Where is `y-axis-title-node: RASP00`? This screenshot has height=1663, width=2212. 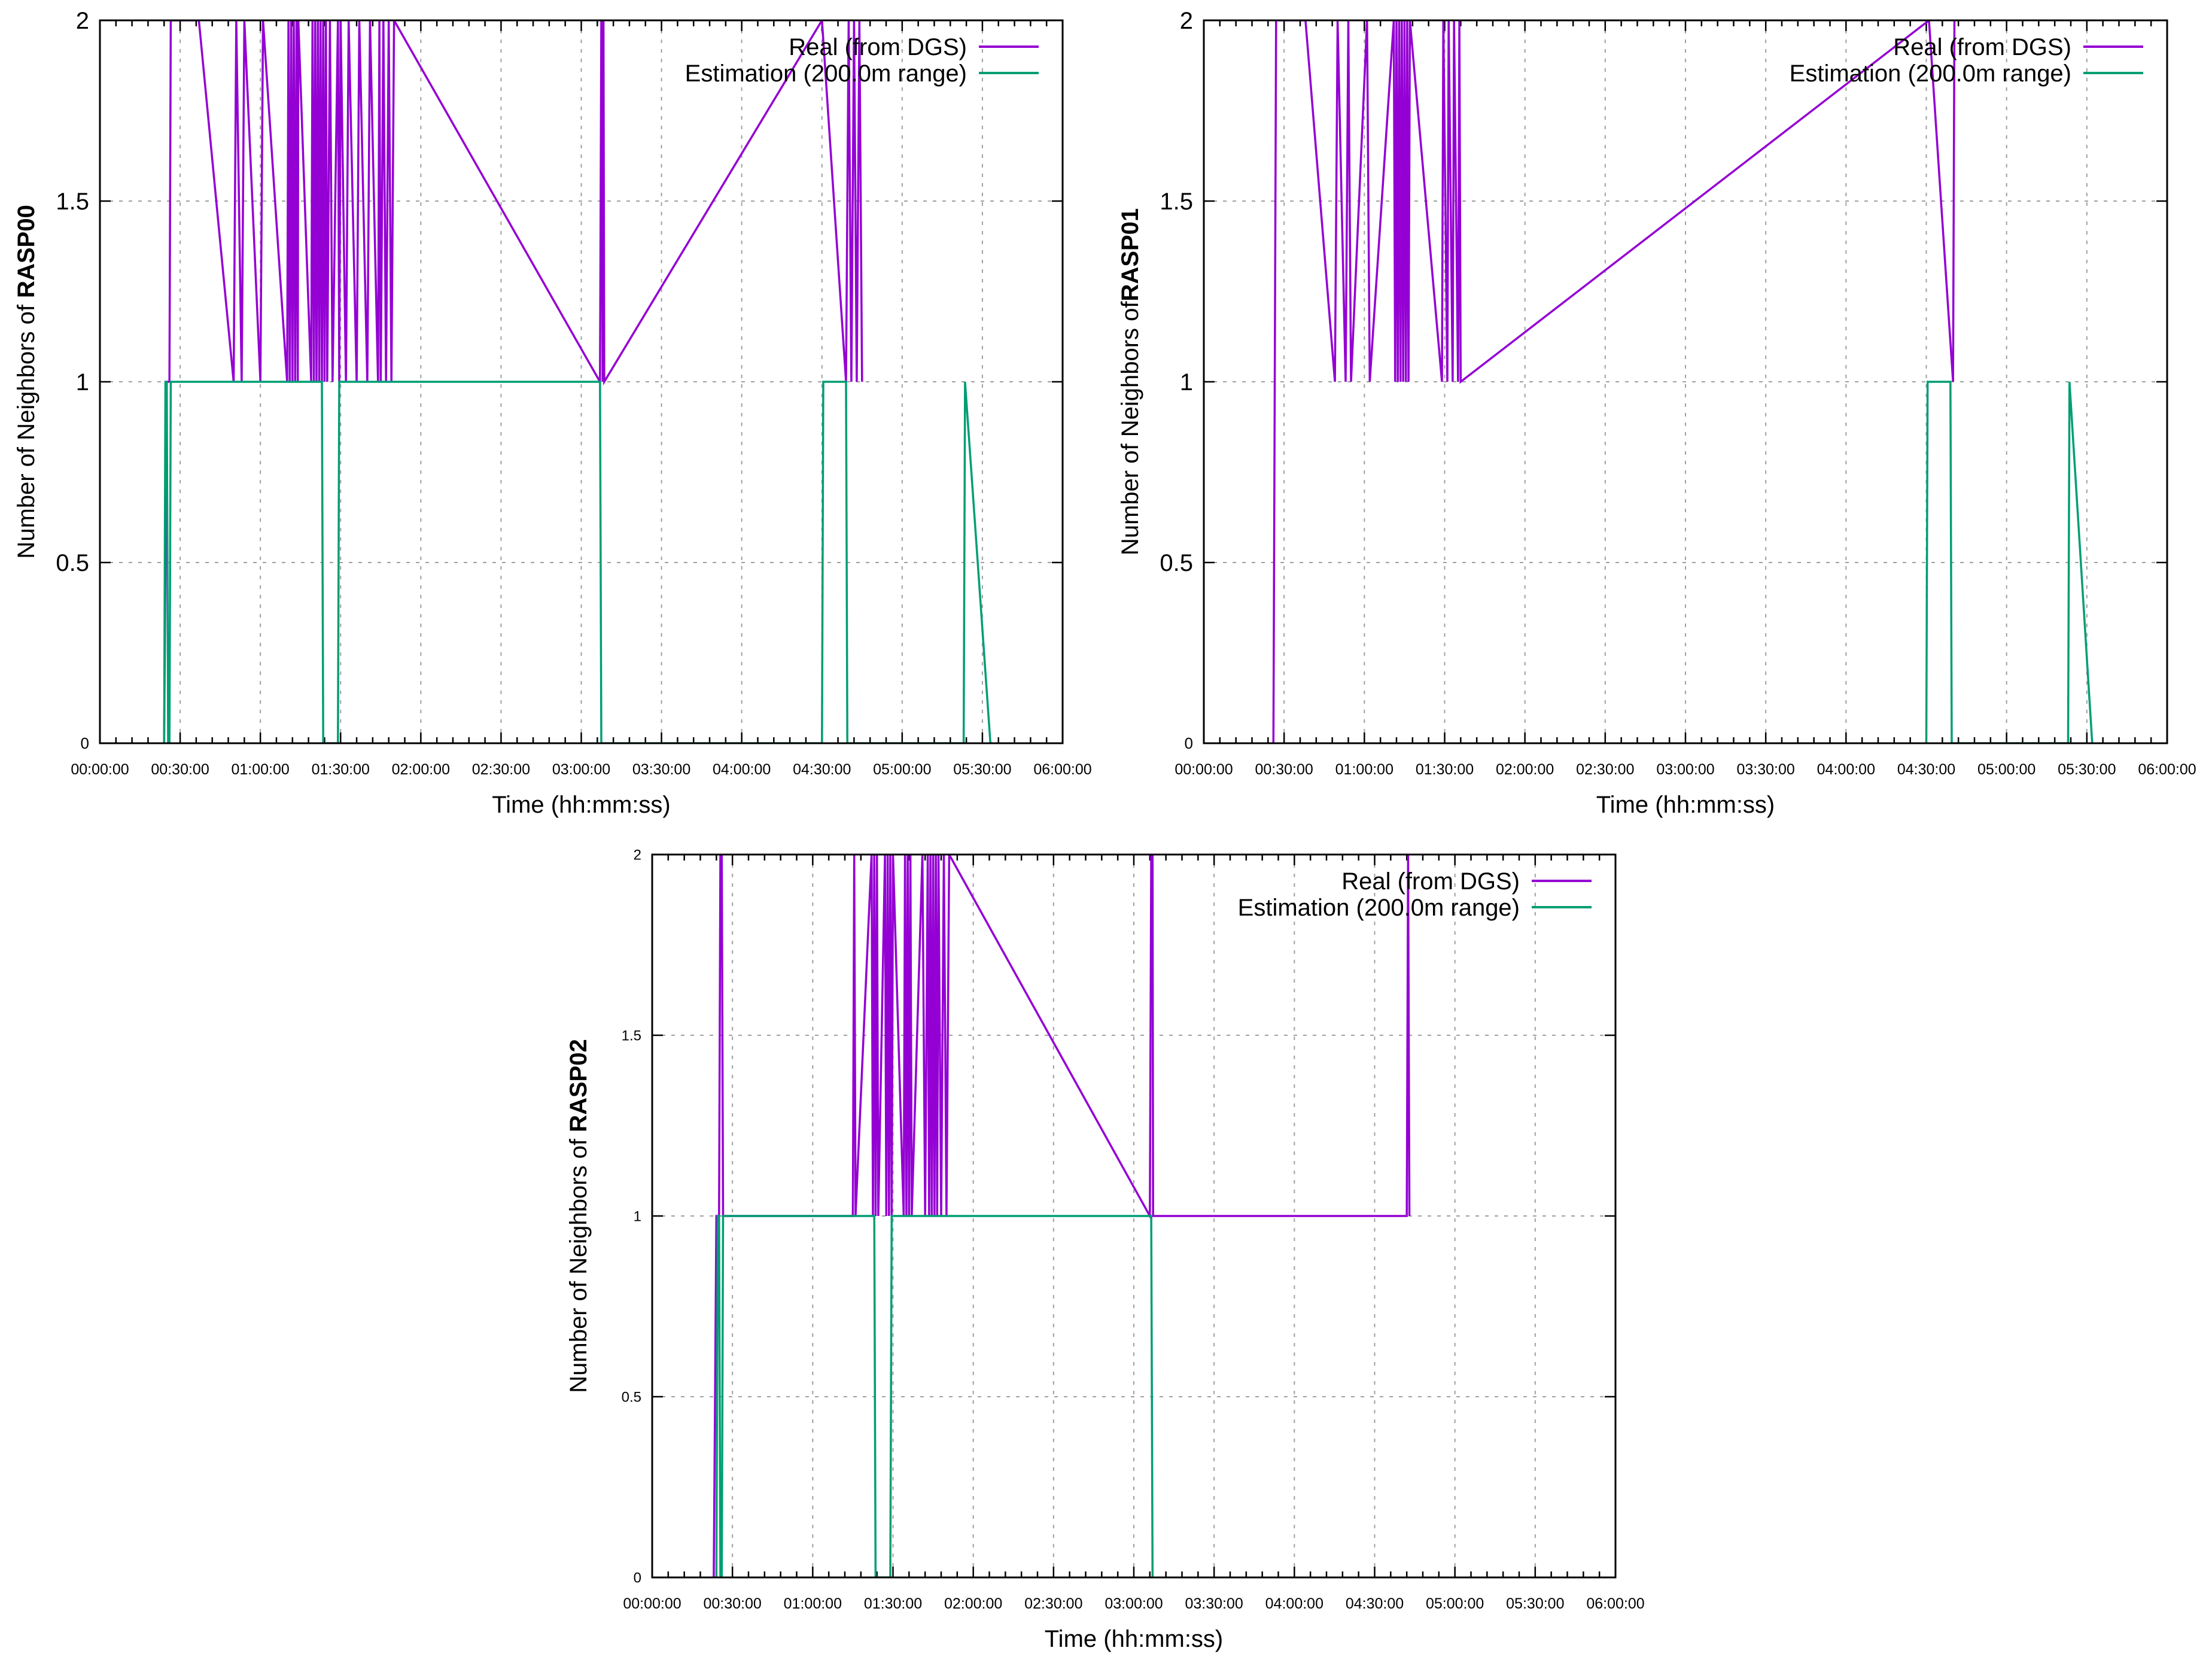 y-axis-title-node: RASP00 is located at coordinates (26, 252).